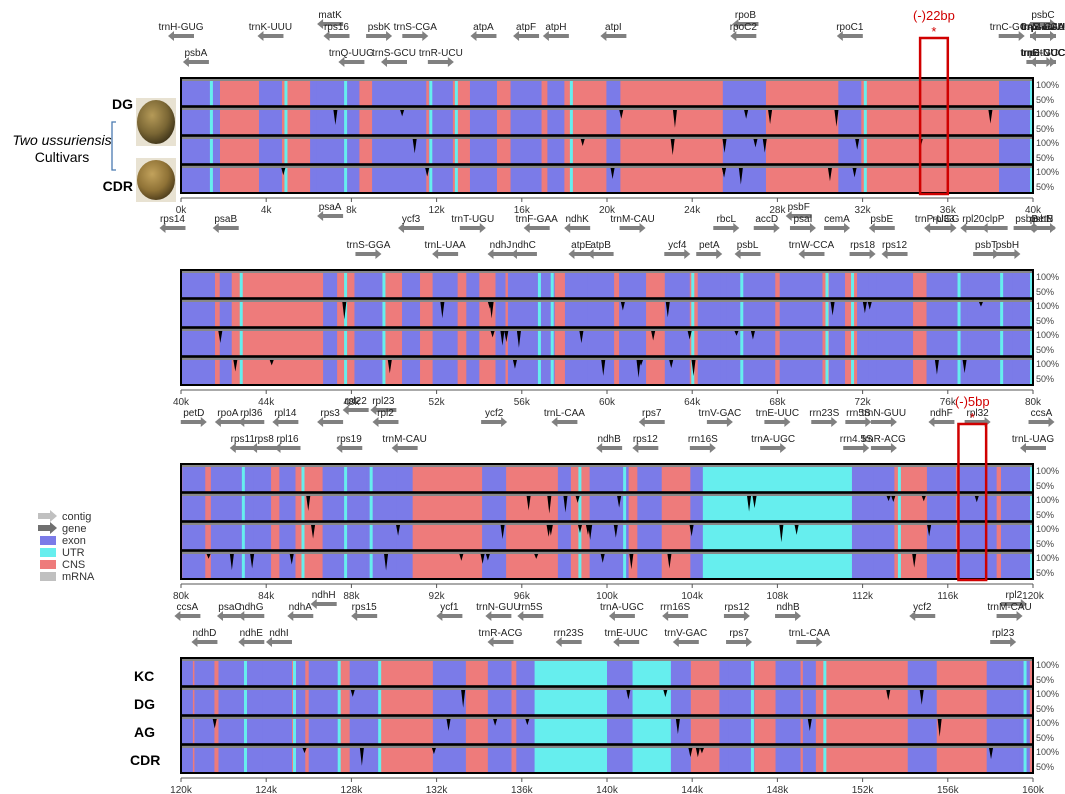 This screenshot has height=794, width=1065. I want to click on panel-frame, so click(607, 715).